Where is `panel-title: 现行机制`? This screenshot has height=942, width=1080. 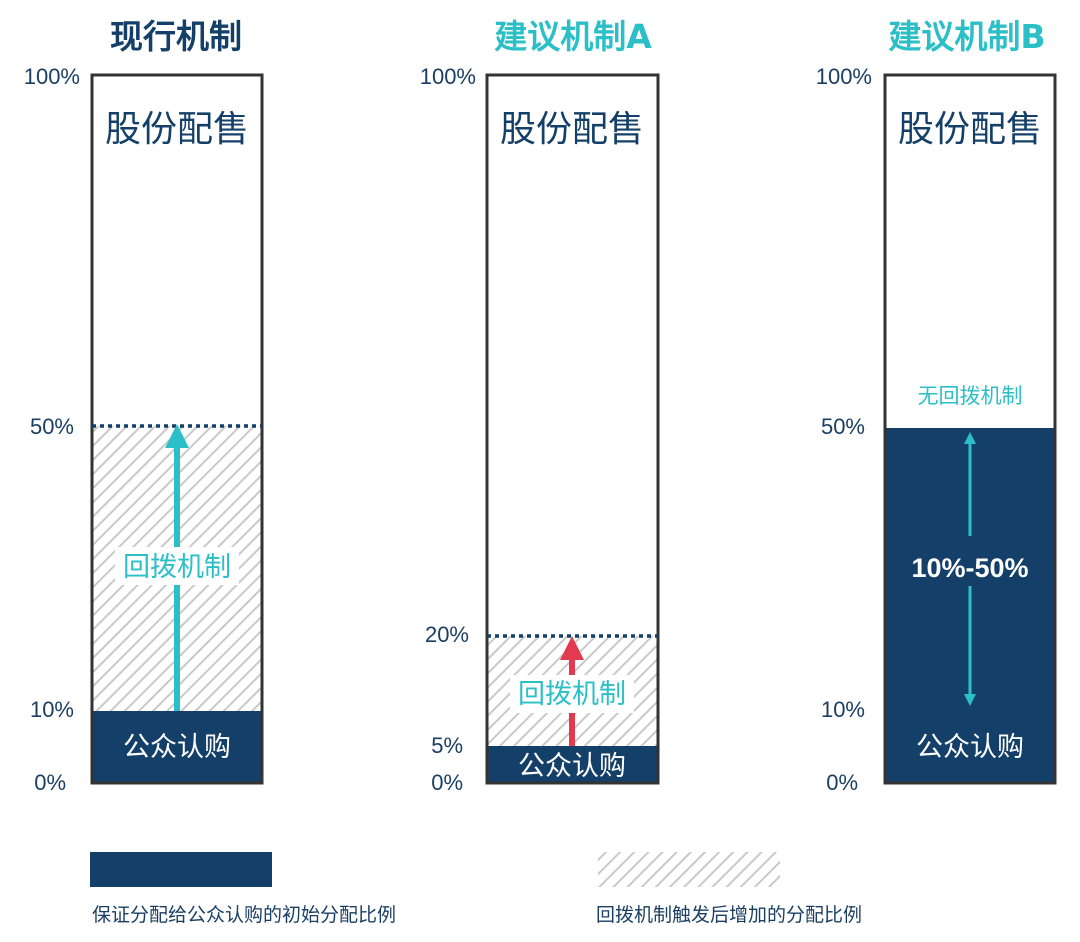 panel-title: 现行机制 is located at coordinates (176, 36).